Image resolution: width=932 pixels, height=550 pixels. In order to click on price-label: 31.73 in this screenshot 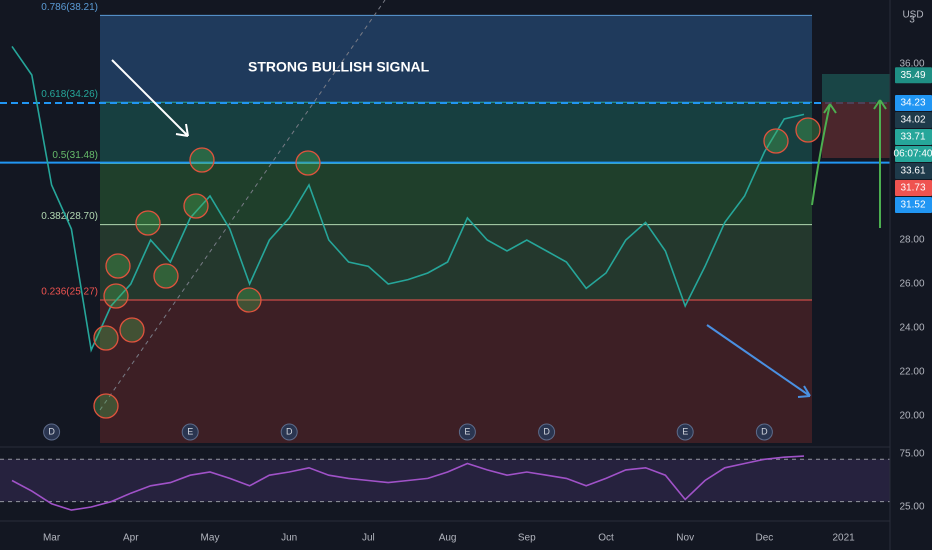, I will do `click(912, 188)`.